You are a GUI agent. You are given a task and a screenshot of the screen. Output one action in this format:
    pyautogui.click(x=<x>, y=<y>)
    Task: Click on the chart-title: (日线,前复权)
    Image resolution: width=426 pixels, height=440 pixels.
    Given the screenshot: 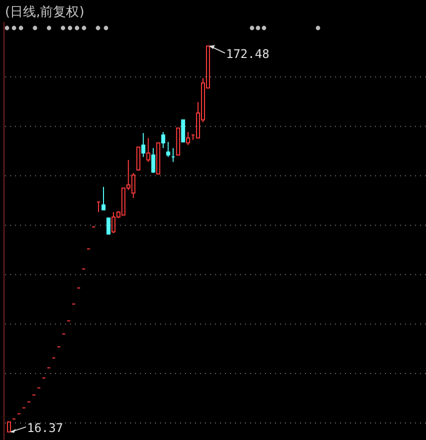 What is the action you would take?
    pyautogui.click(x=44, y=12)
    